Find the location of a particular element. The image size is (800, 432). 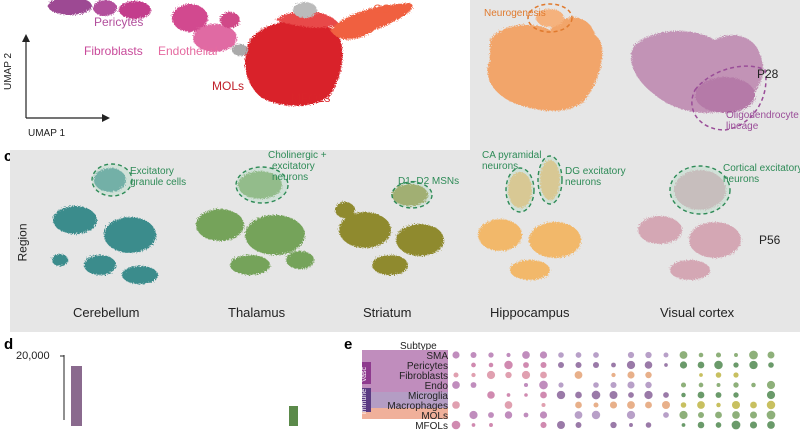

panel-a-umap is located at coordinates (230, 53).